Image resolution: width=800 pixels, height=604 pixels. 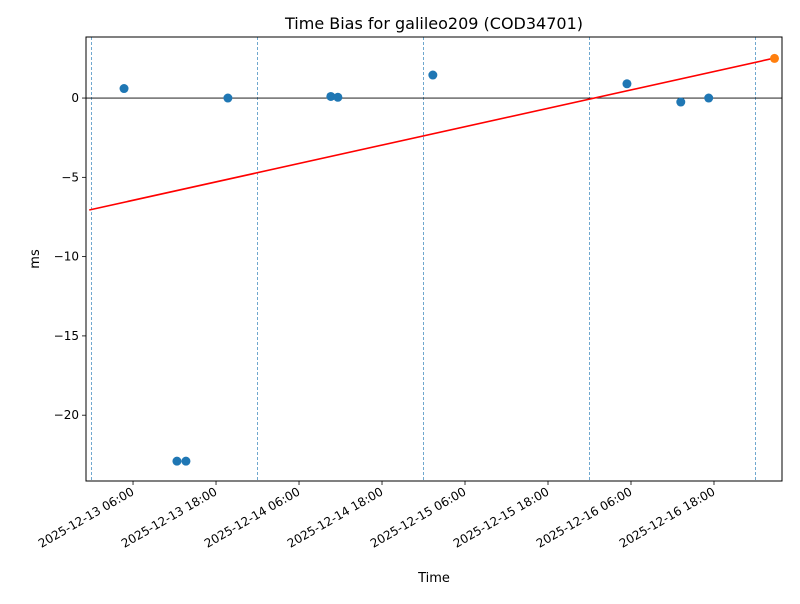 I want to click on chart-title: Time Bias for galileo209 (COD34701), so click(x=433, y=23).